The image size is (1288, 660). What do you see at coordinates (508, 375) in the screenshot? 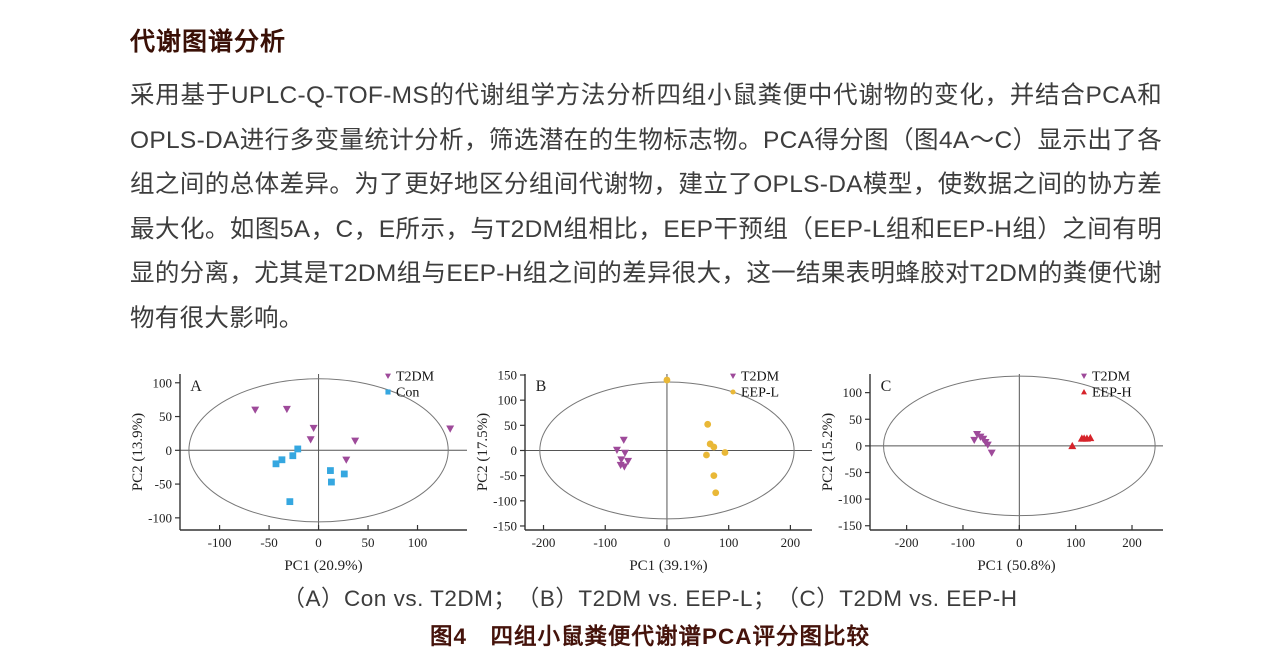
I see `svg-text: 150` at bounding box center [508, 375].